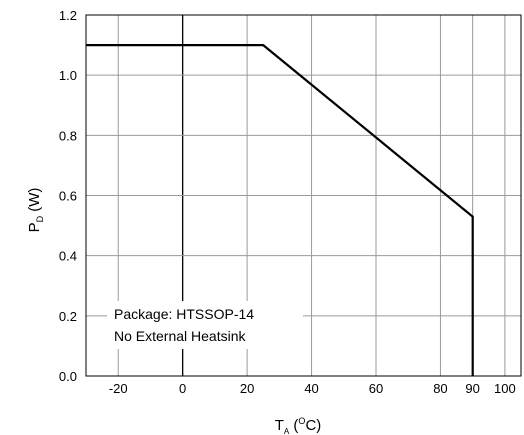 The image size is (524, 435). I want to click on x-tick-label: 0, so click(182, 388).